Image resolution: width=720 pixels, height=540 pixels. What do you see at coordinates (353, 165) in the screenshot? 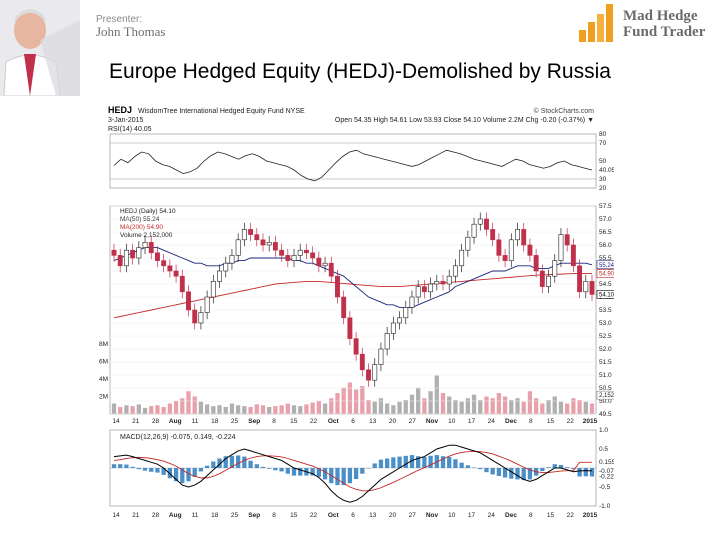
I see `rsi-line` at bounding box center [353, 165].